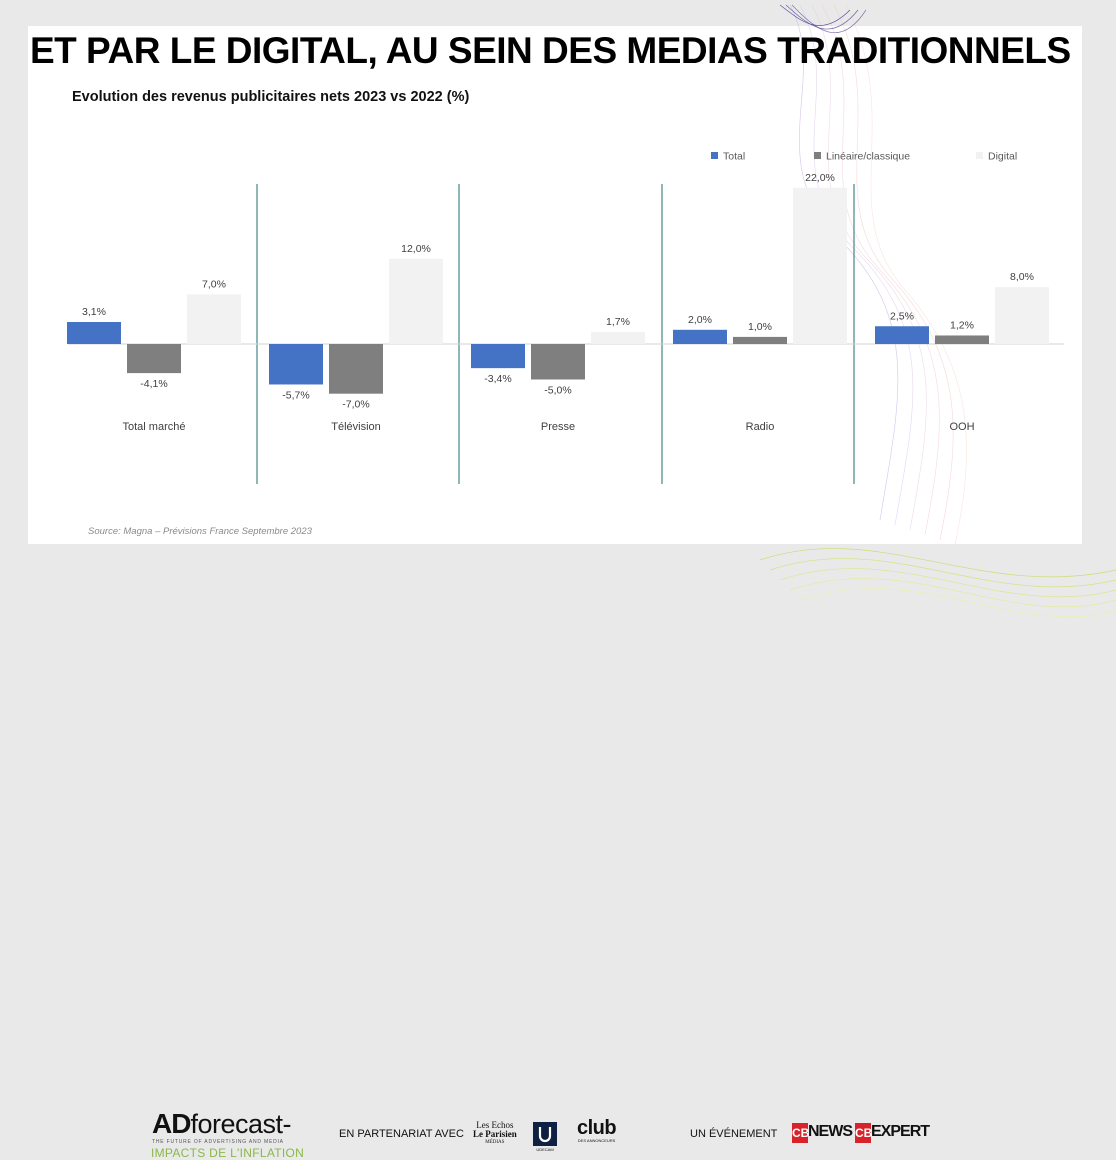  What do you see at coordinates (355, 405) in the screenshot?
I see `data-label: -7,0%` at bounding box center [355, 405].